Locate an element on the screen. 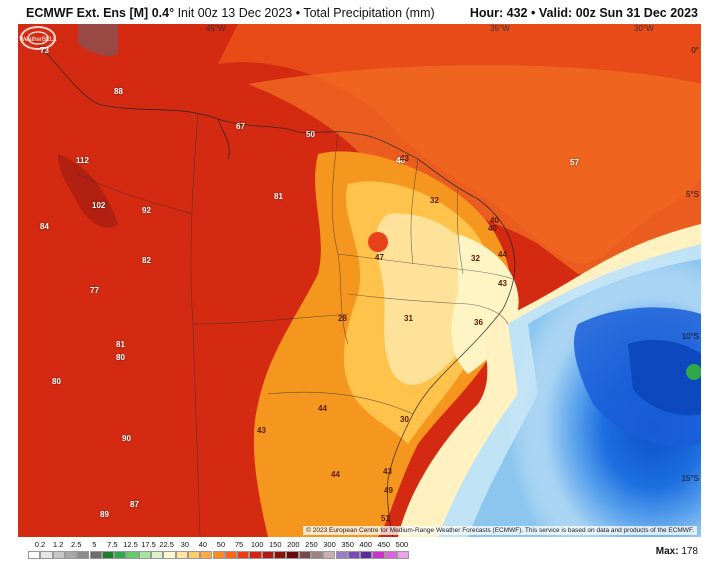 This screenshot has height=570, width=720. map-value: 84 is located at coordinates (44, 226).